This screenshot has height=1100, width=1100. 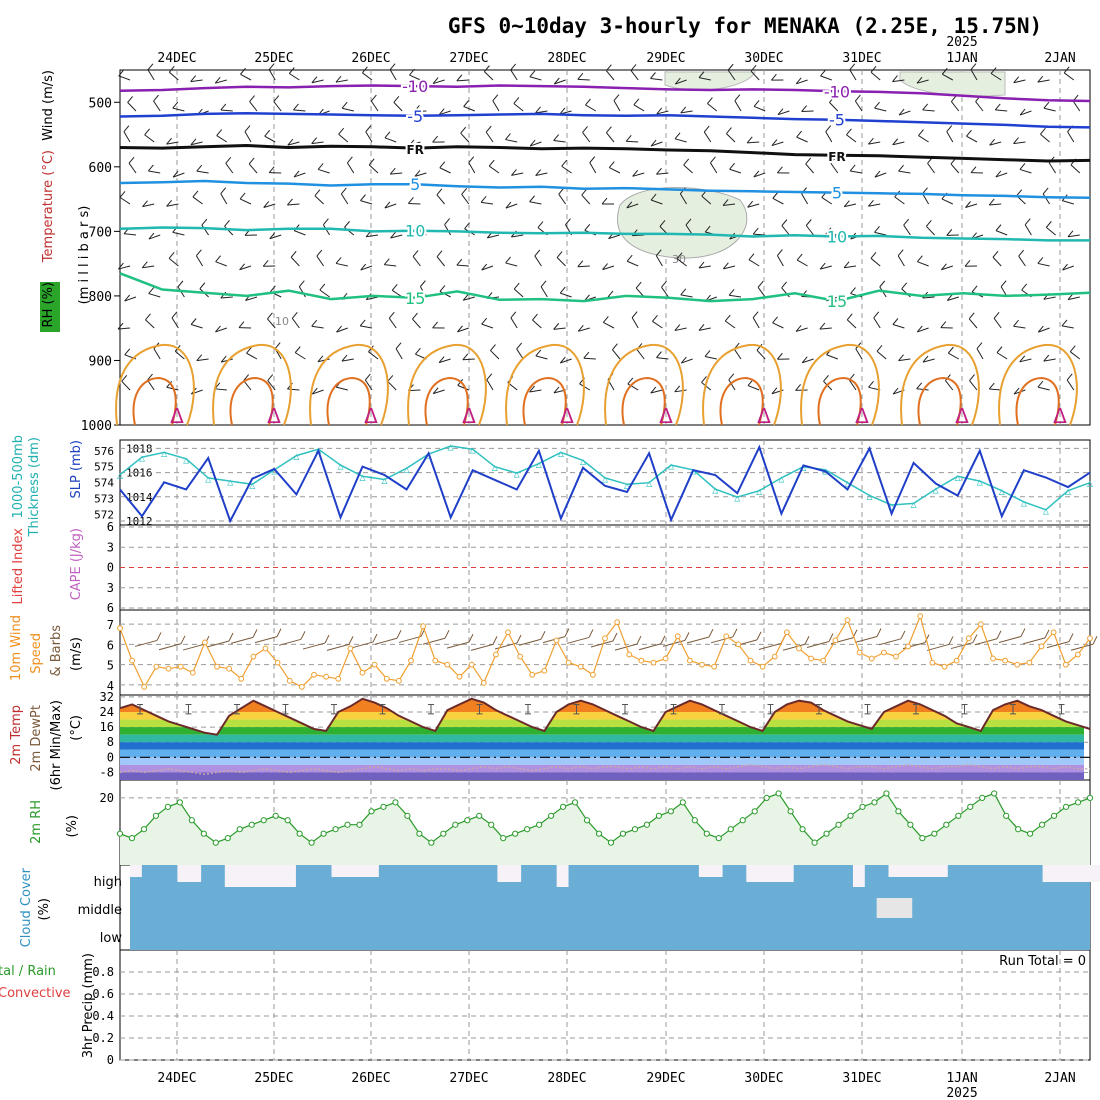 What do you see at coordinates (837, 193) in the screenshot?
I see `isotherm-label-3-1: 5` at bounding box center [837, 193].